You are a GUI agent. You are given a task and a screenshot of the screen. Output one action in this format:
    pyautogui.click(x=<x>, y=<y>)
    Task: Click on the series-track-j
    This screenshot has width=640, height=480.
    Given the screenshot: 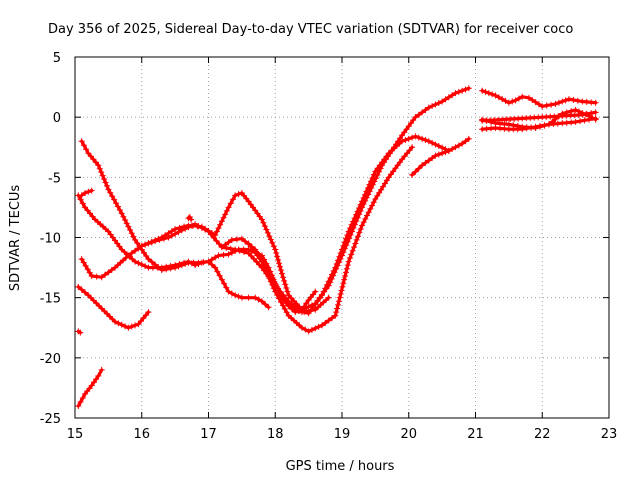 What is the action you would take?
    pyautogui.click(x=335, y=225)
    